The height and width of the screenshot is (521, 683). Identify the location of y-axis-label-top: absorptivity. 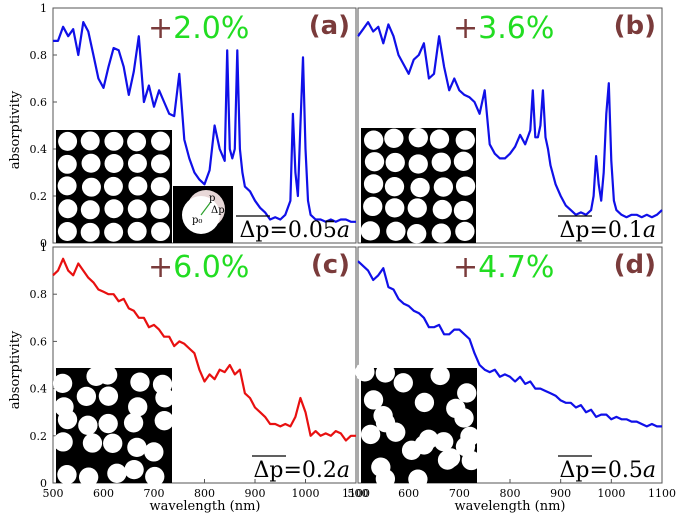
(15, 129).